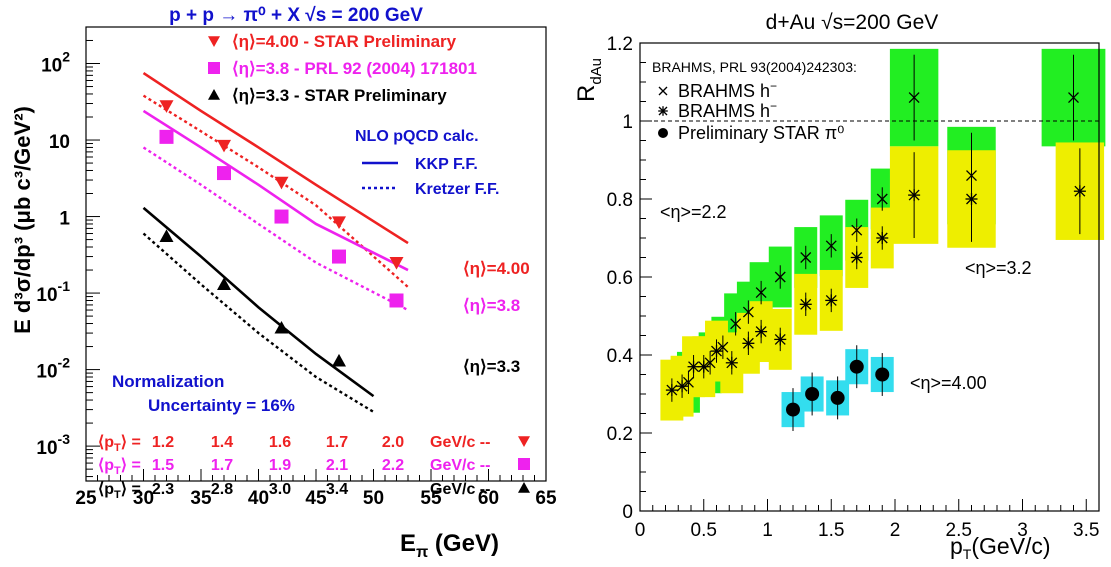  Describe the element at coordinates (64, 286) in the screenshot. I see `y-tick-sup: -1` at that location.